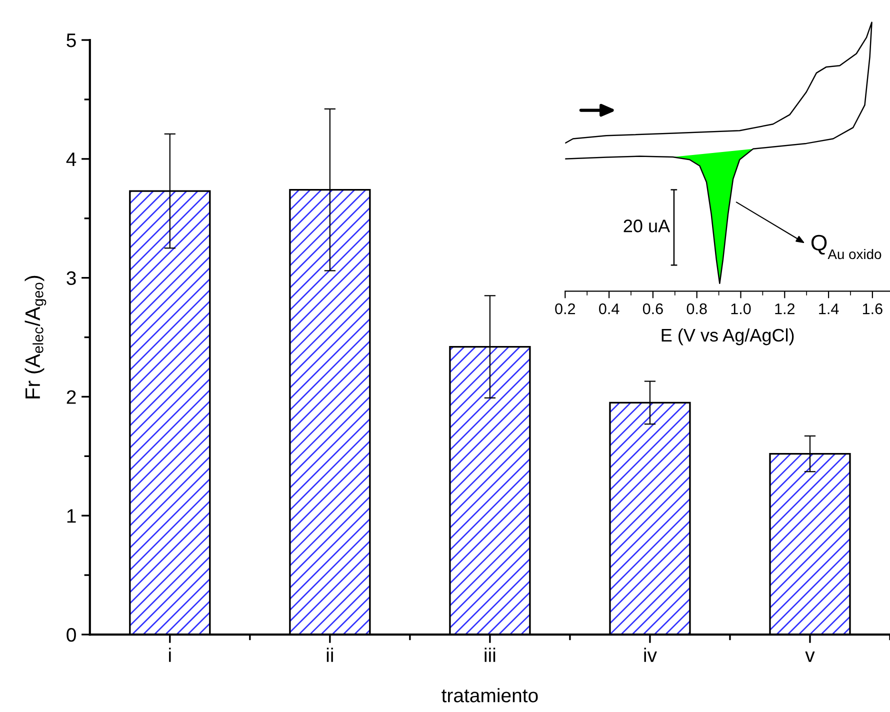 The width and height of the screenshot is (890, 712). Describe the element at coordinates (872, 308) in the screenshot. I see `x-tick-label: 1.6` at that location.